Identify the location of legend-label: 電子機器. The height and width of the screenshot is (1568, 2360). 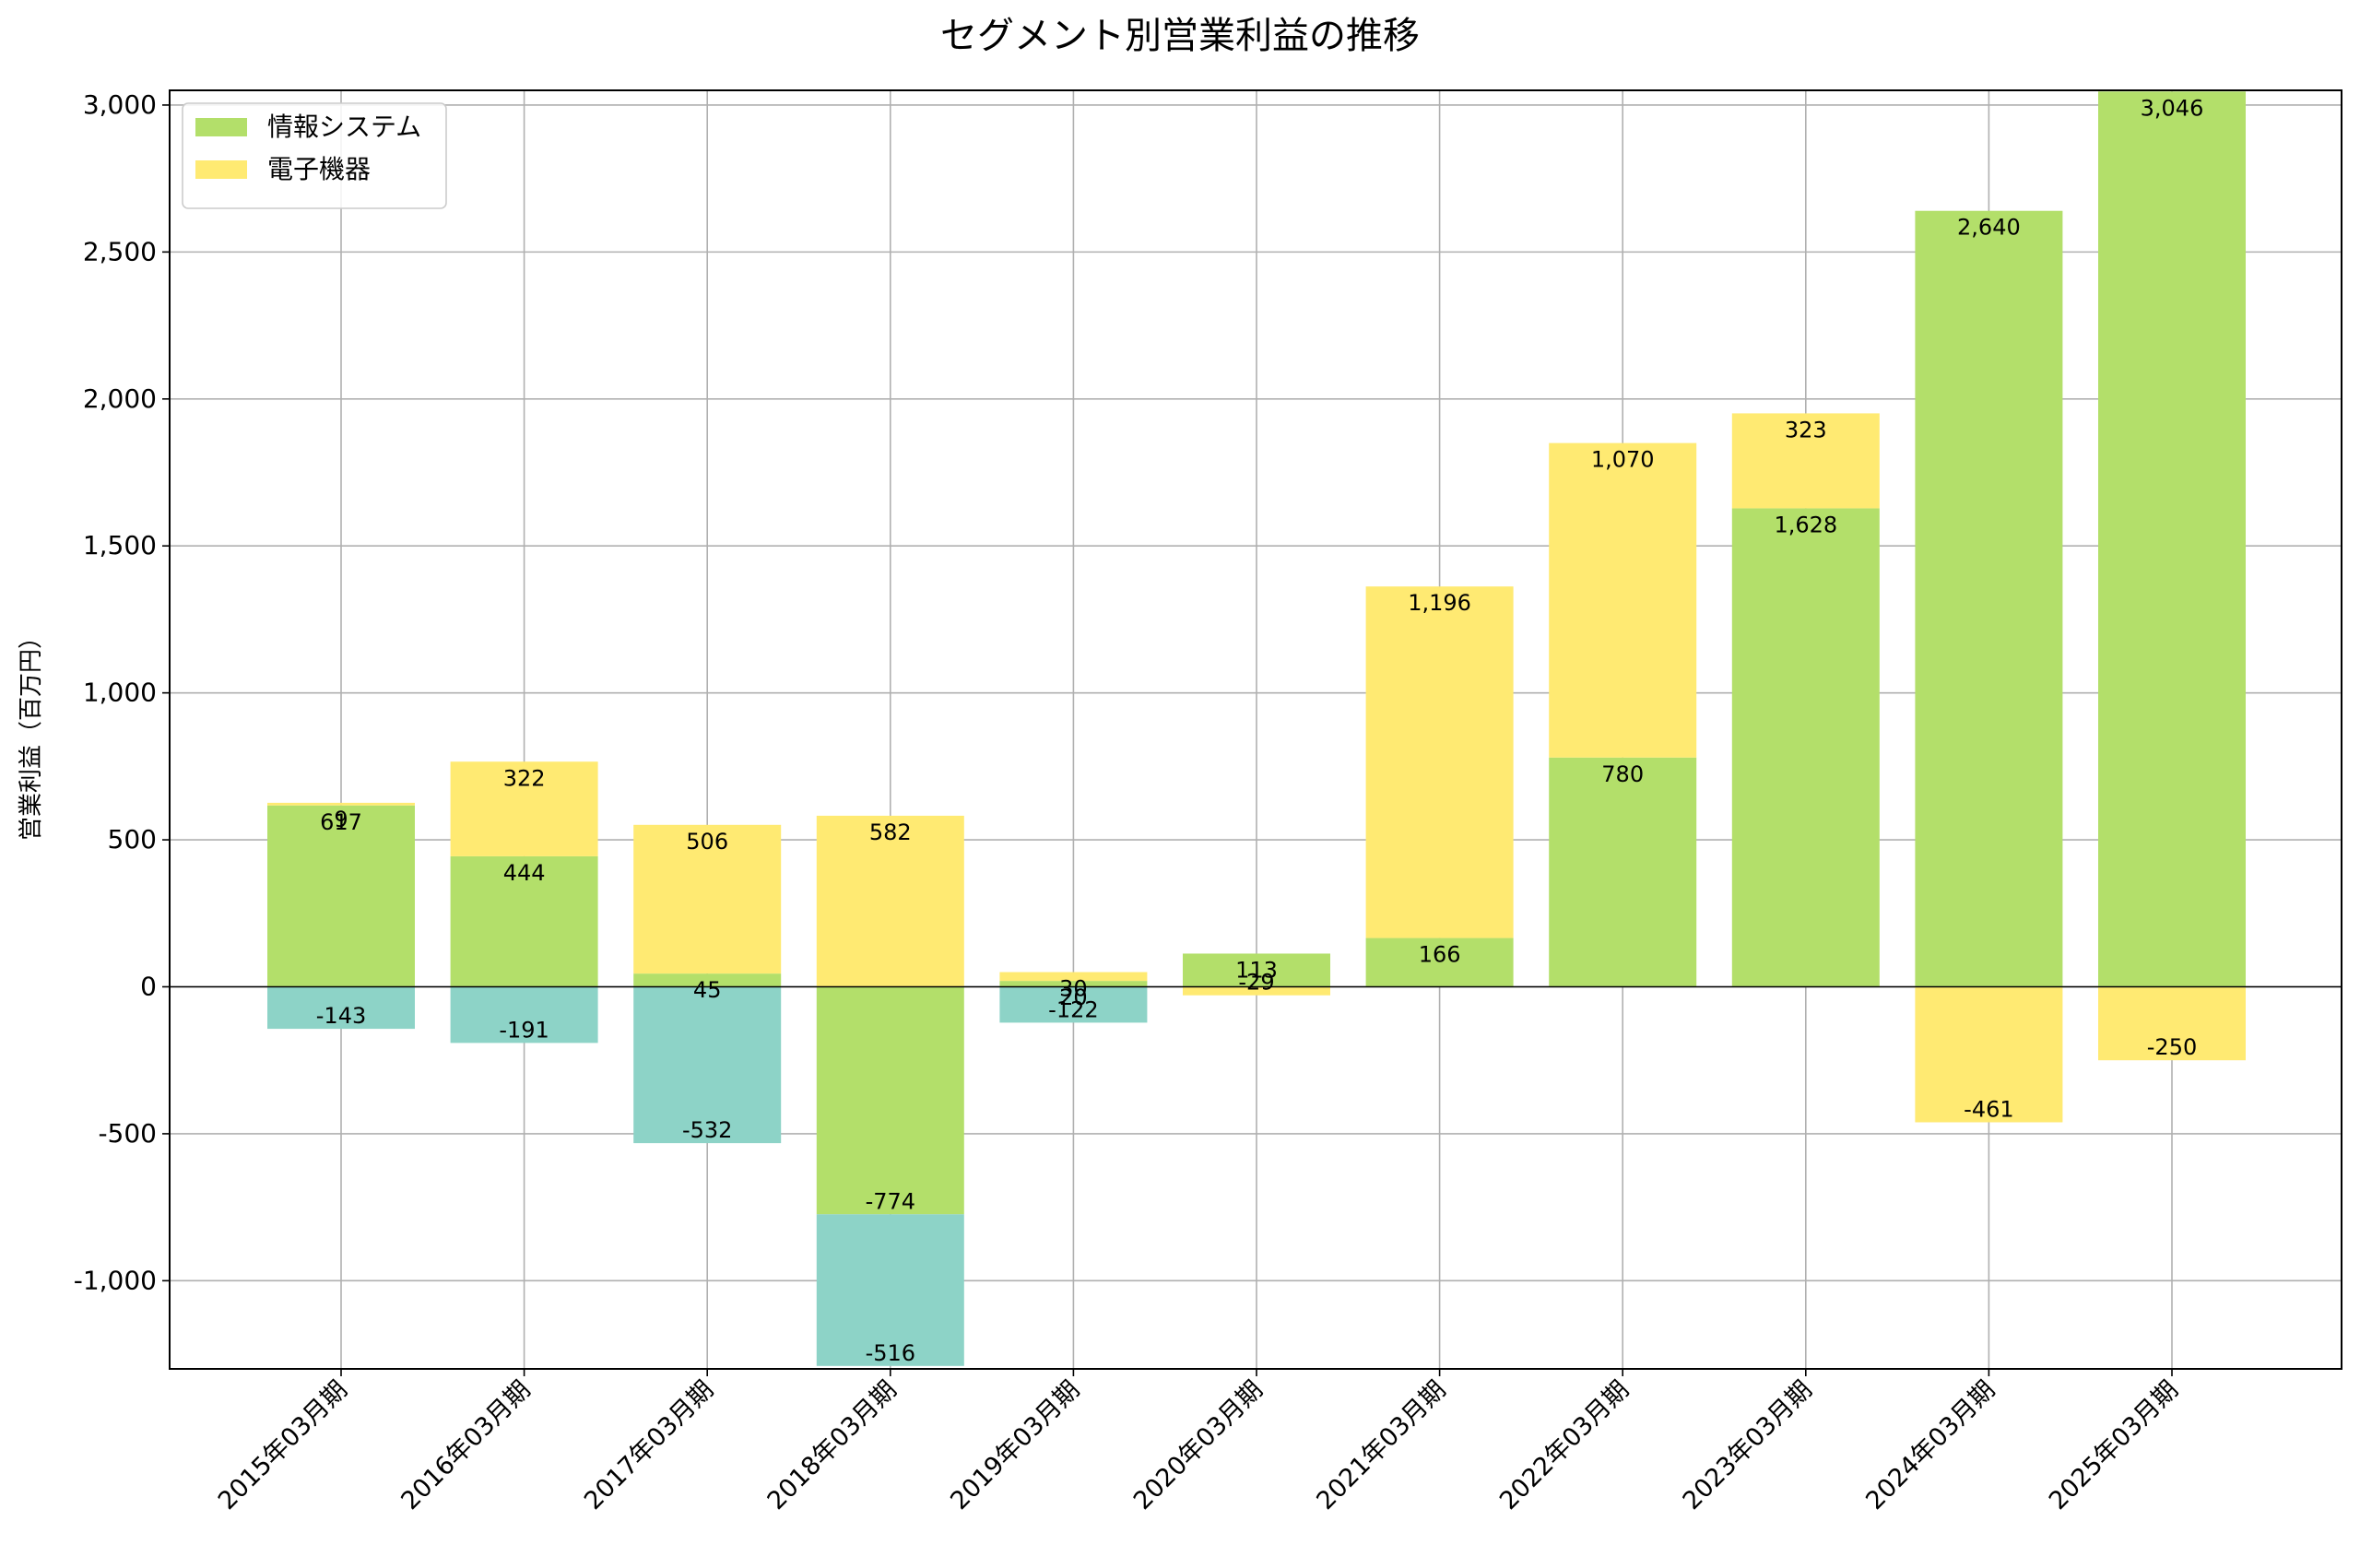
(319, 169).